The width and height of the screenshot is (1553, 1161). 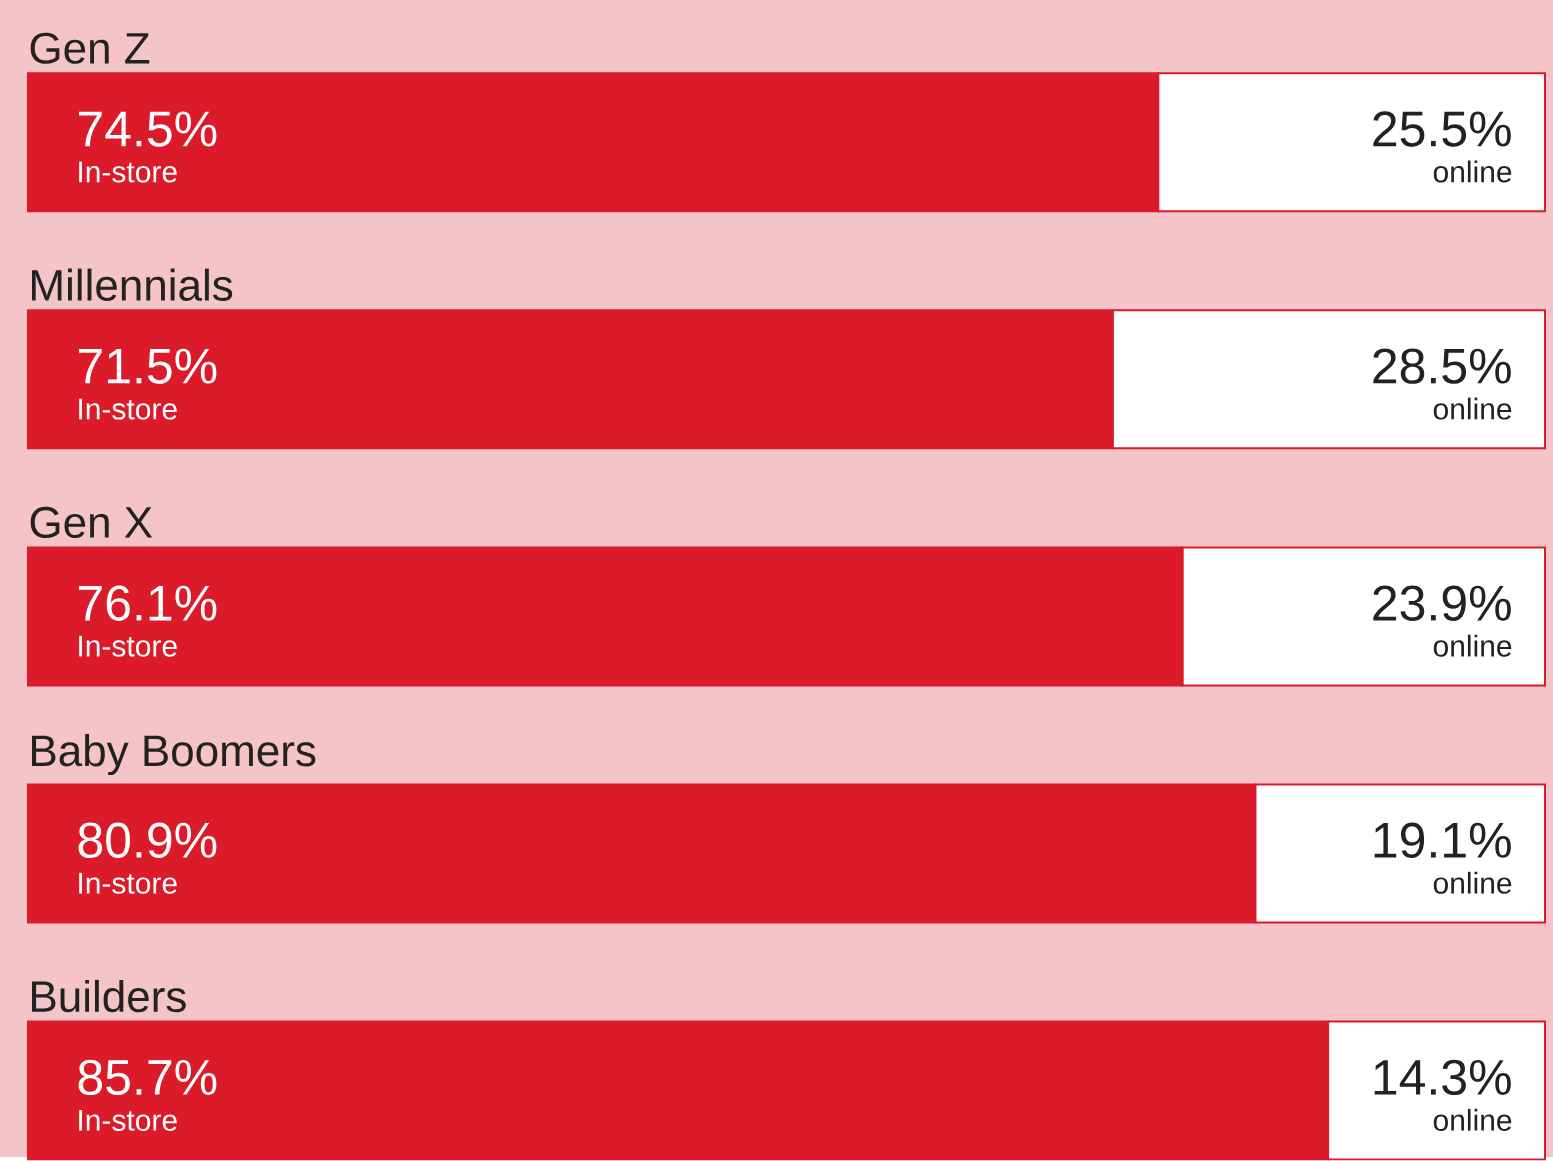 I want to click on y-tick-label: Baby Boomers, so click(x=174, y=755).